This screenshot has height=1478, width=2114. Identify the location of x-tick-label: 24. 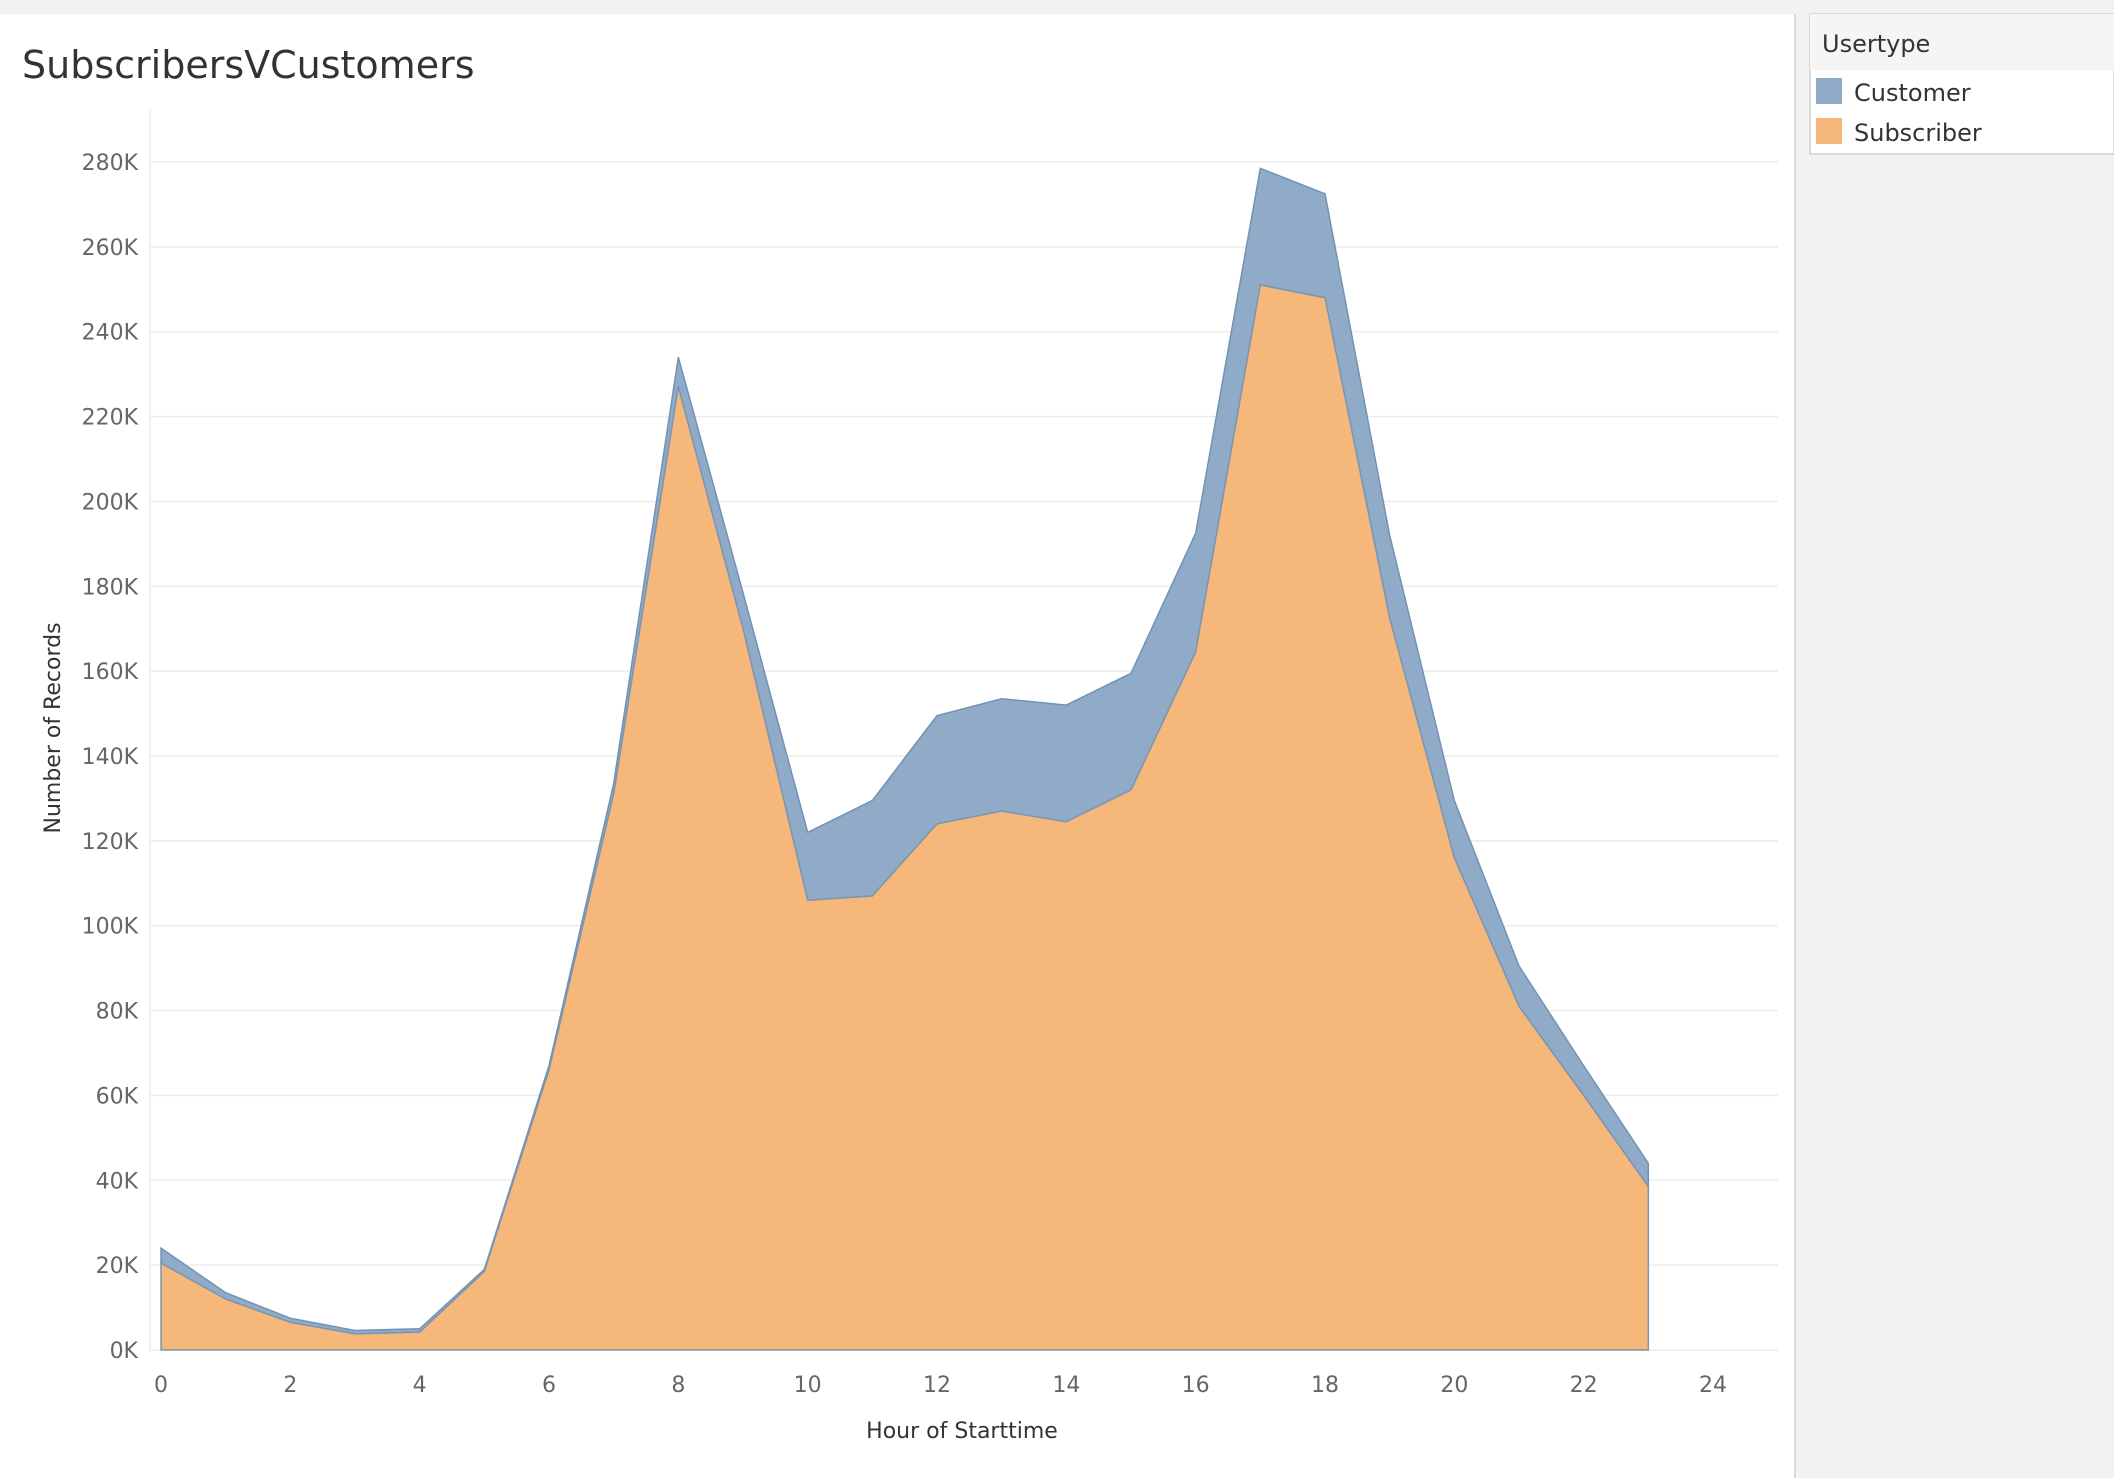
(1713, 1385).